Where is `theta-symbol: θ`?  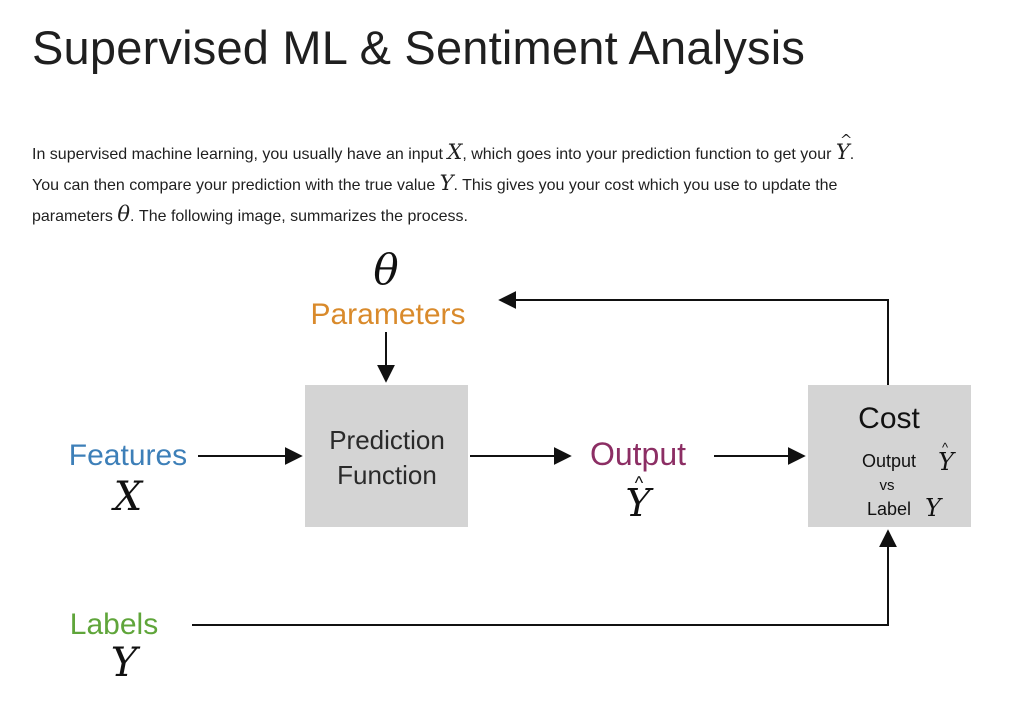 theta-symbol: θ is located at coordinates (385, 269).